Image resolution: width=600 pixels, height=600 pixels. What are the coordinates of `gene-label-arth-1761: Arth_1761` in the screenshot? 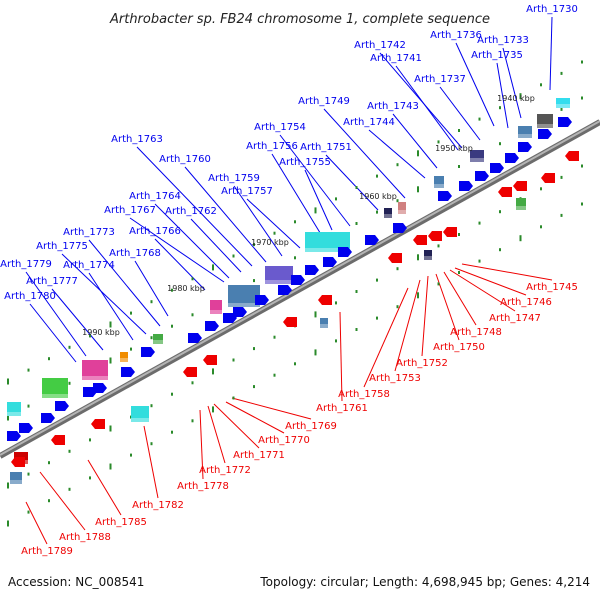 It's located at (342, 408).